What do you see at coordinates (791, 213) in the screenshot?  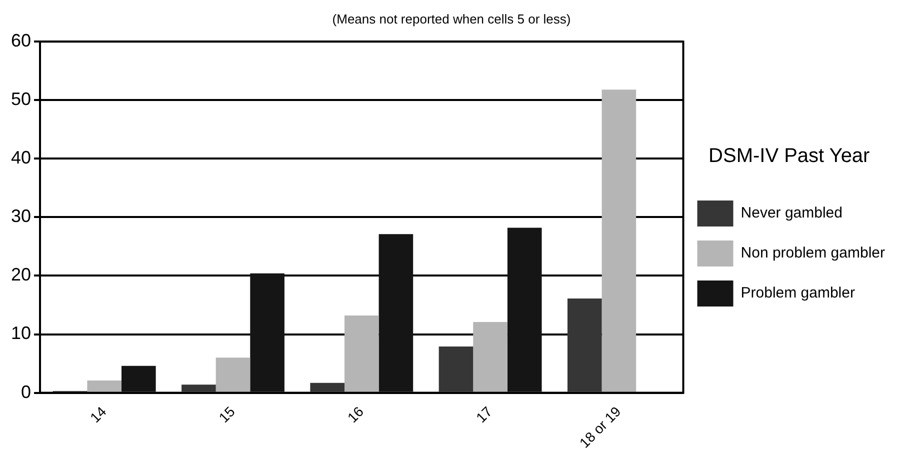 I see `legend-label: Never gambled` at bounding box center [791, 213].